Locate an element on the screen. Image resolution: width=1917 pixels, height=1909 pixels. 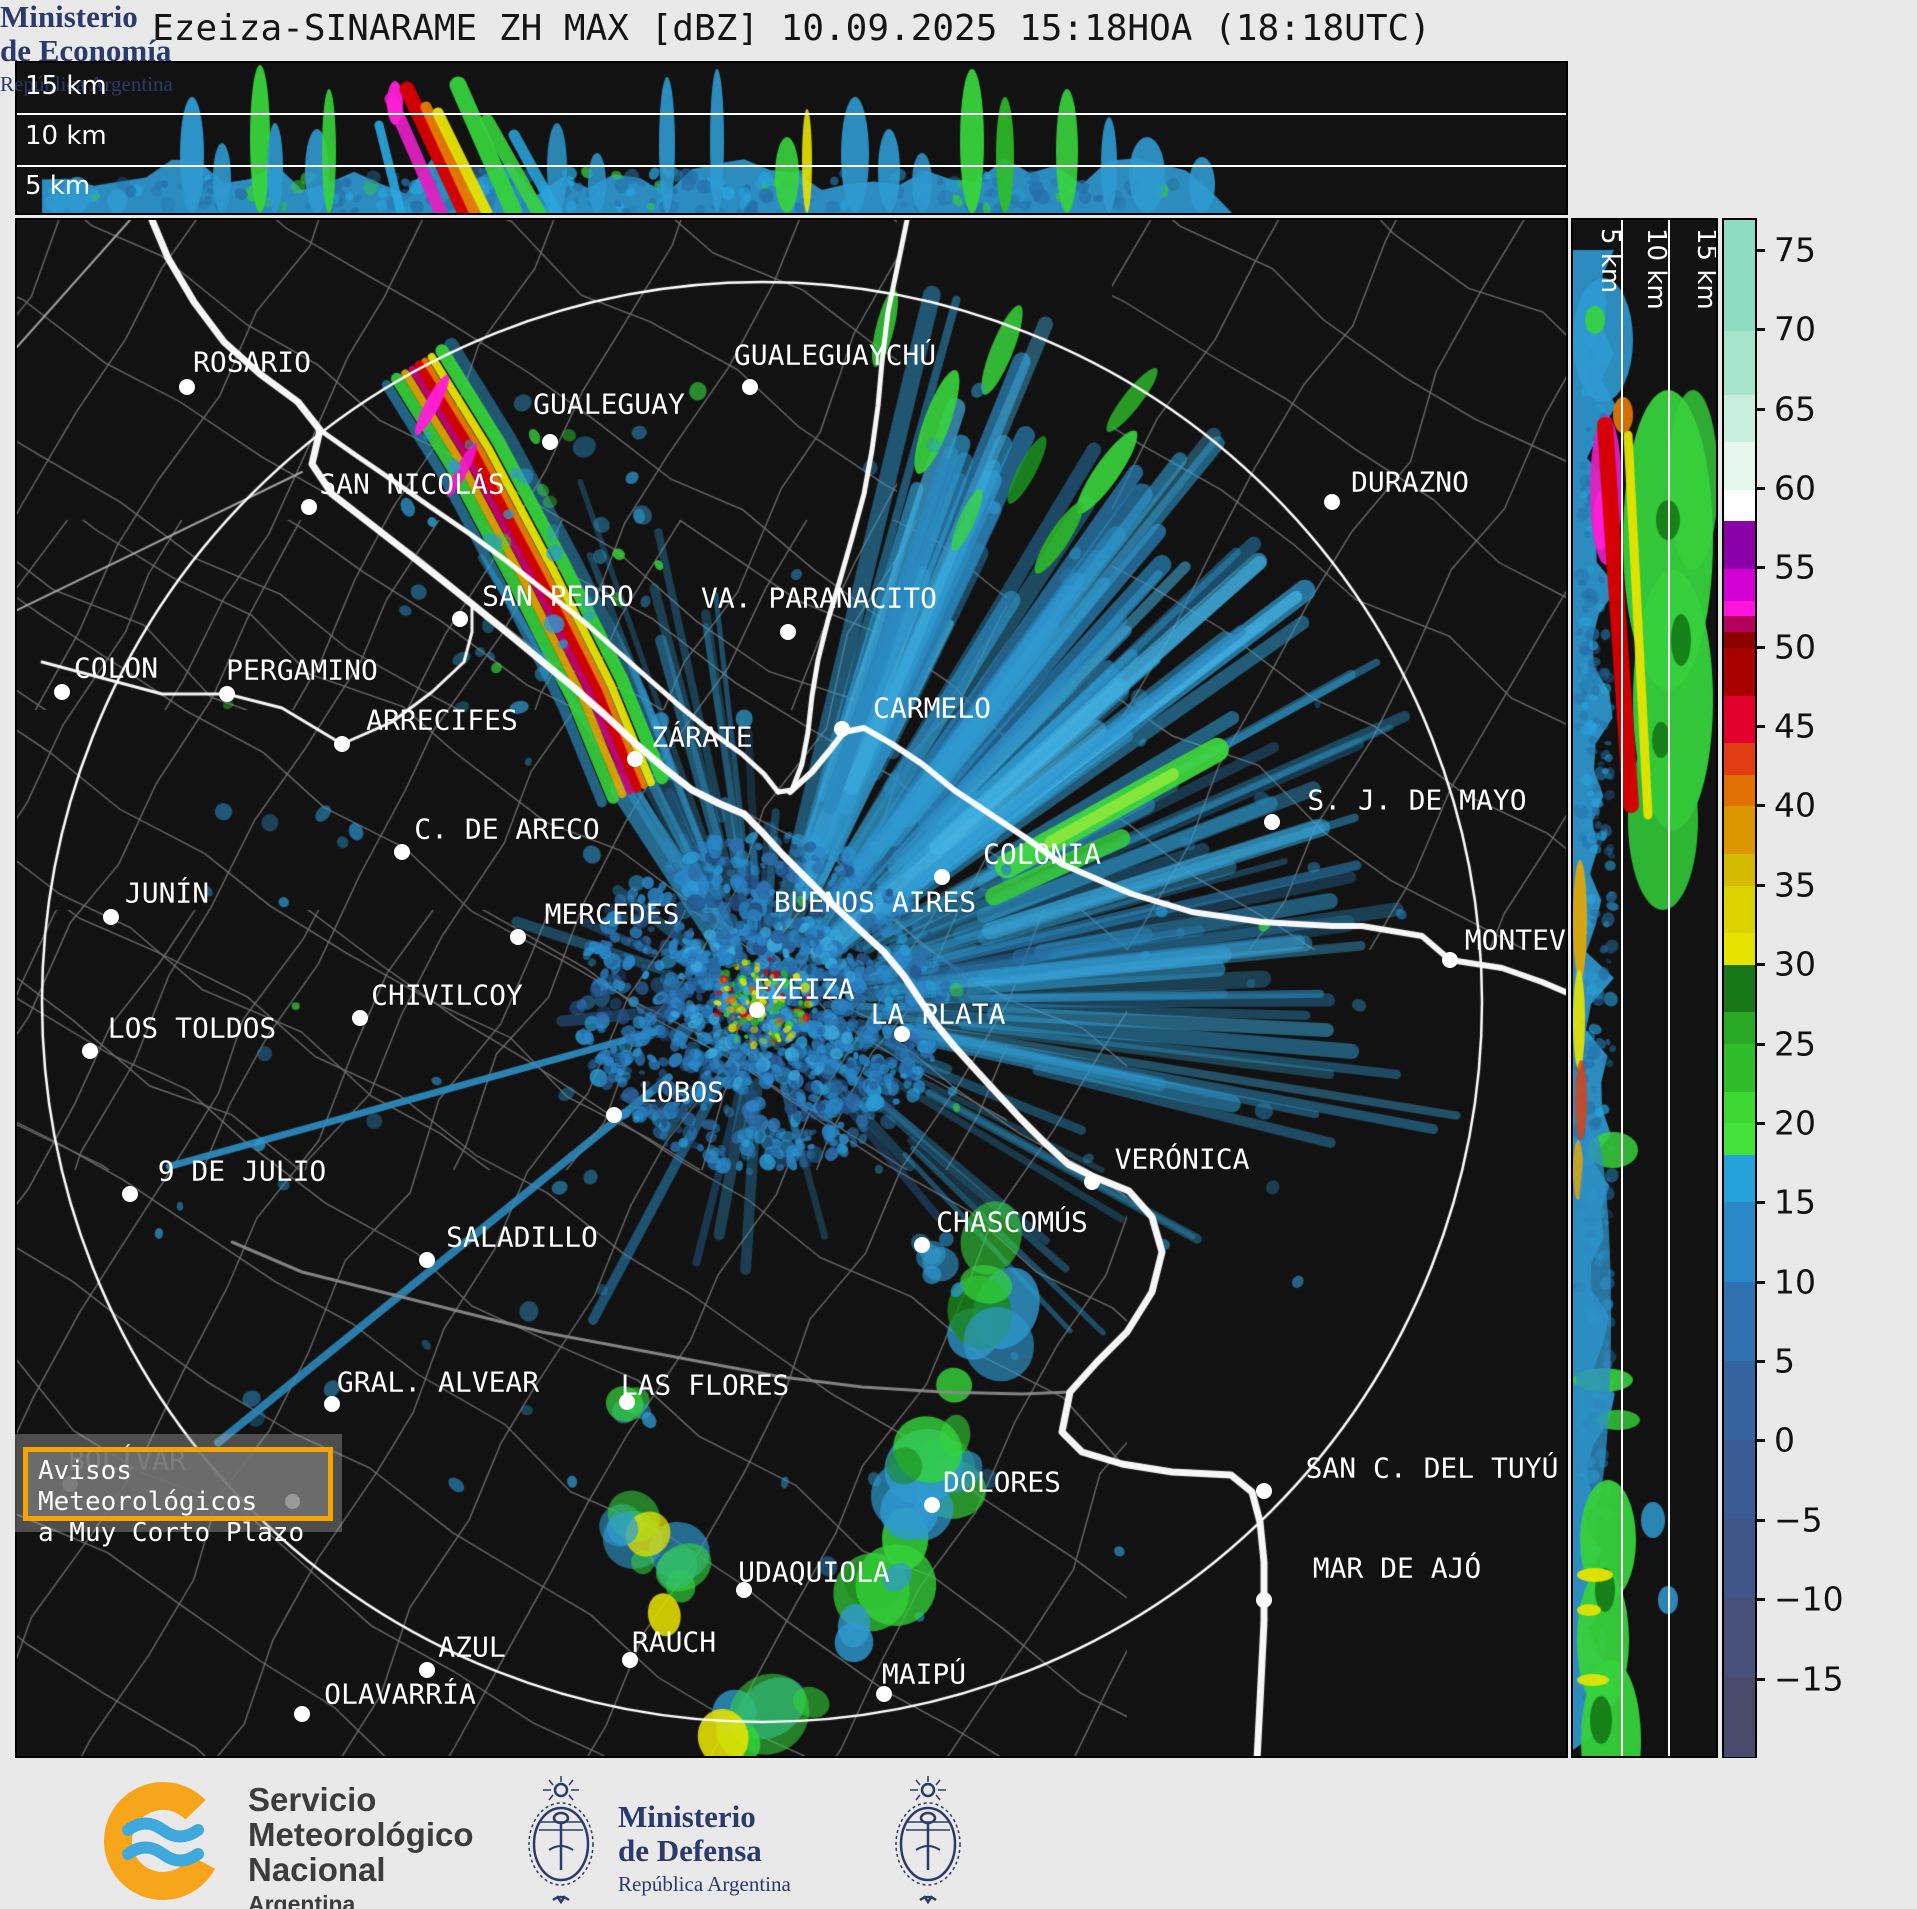
altitude-label-15km: 15 km is located at coordinates (66, 86).